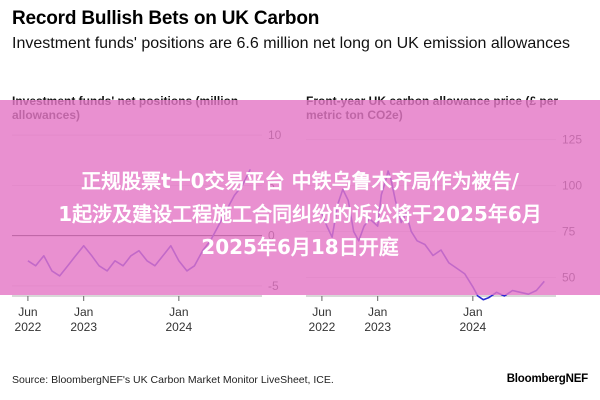 The image size is (600, 400). I want to click on page-title: Record Bullish Bets on UK Carbon, so click(166, 18).